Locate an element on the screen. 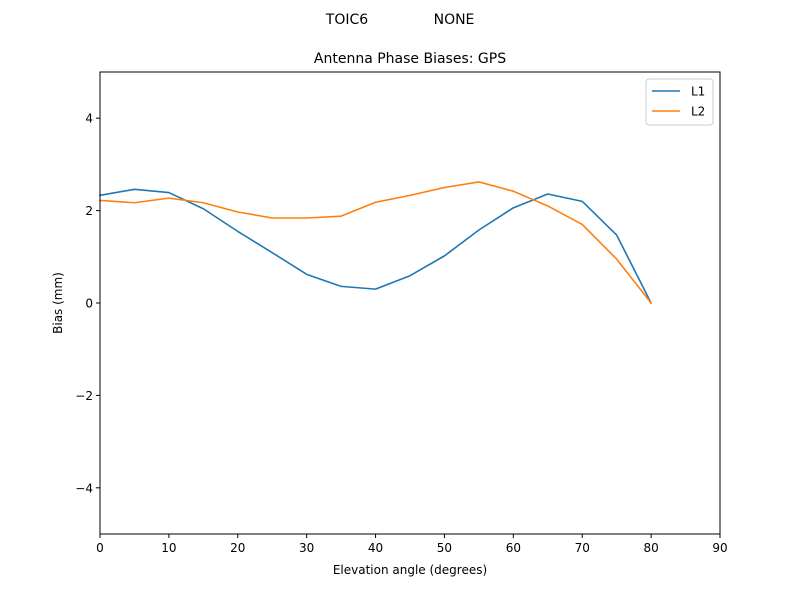  x-tick-label: 60 is located at coordinates (513, 548).